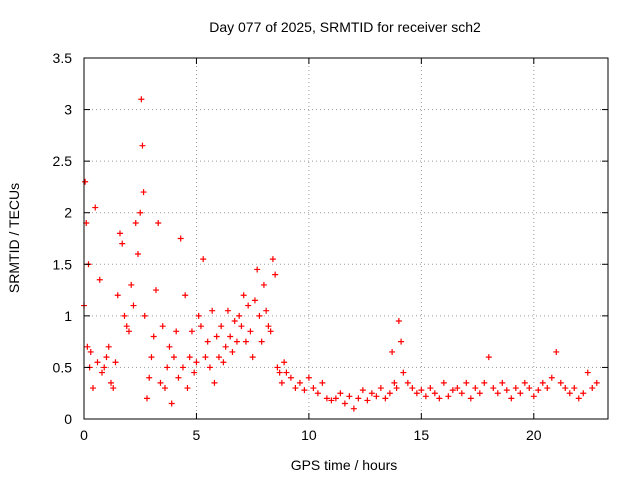 This screenshot has height=480, width=640. Describe the element at coordinates (63, 58) in the screenshot. I see `y-tick-label: 3.5` at that location.